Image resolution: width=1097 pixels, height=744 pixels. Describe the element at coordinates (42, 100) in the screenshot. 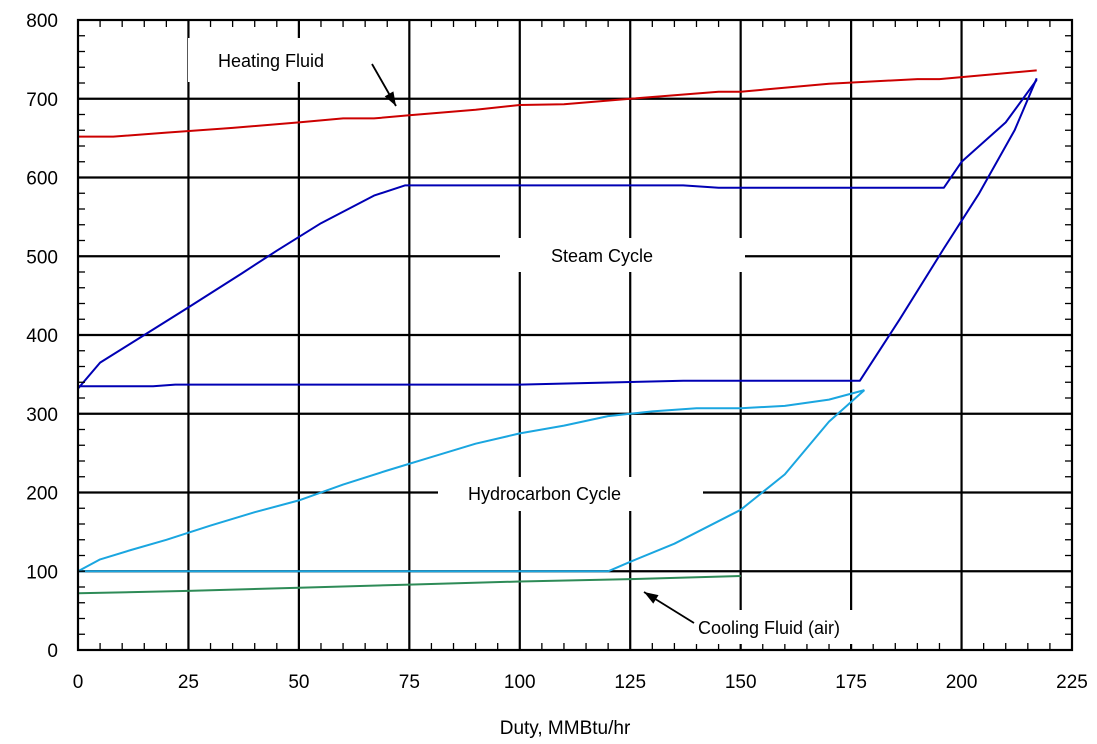

I see `y-tick-label: 700` at that location.